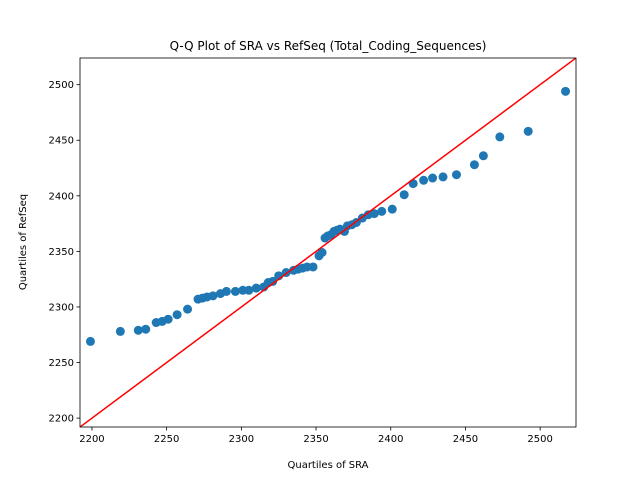 This screenshot has width=640, height=480. Describe the element at coordinates (61, 196) in the screenshot. I see `y-tick-label: 2400` at that location.